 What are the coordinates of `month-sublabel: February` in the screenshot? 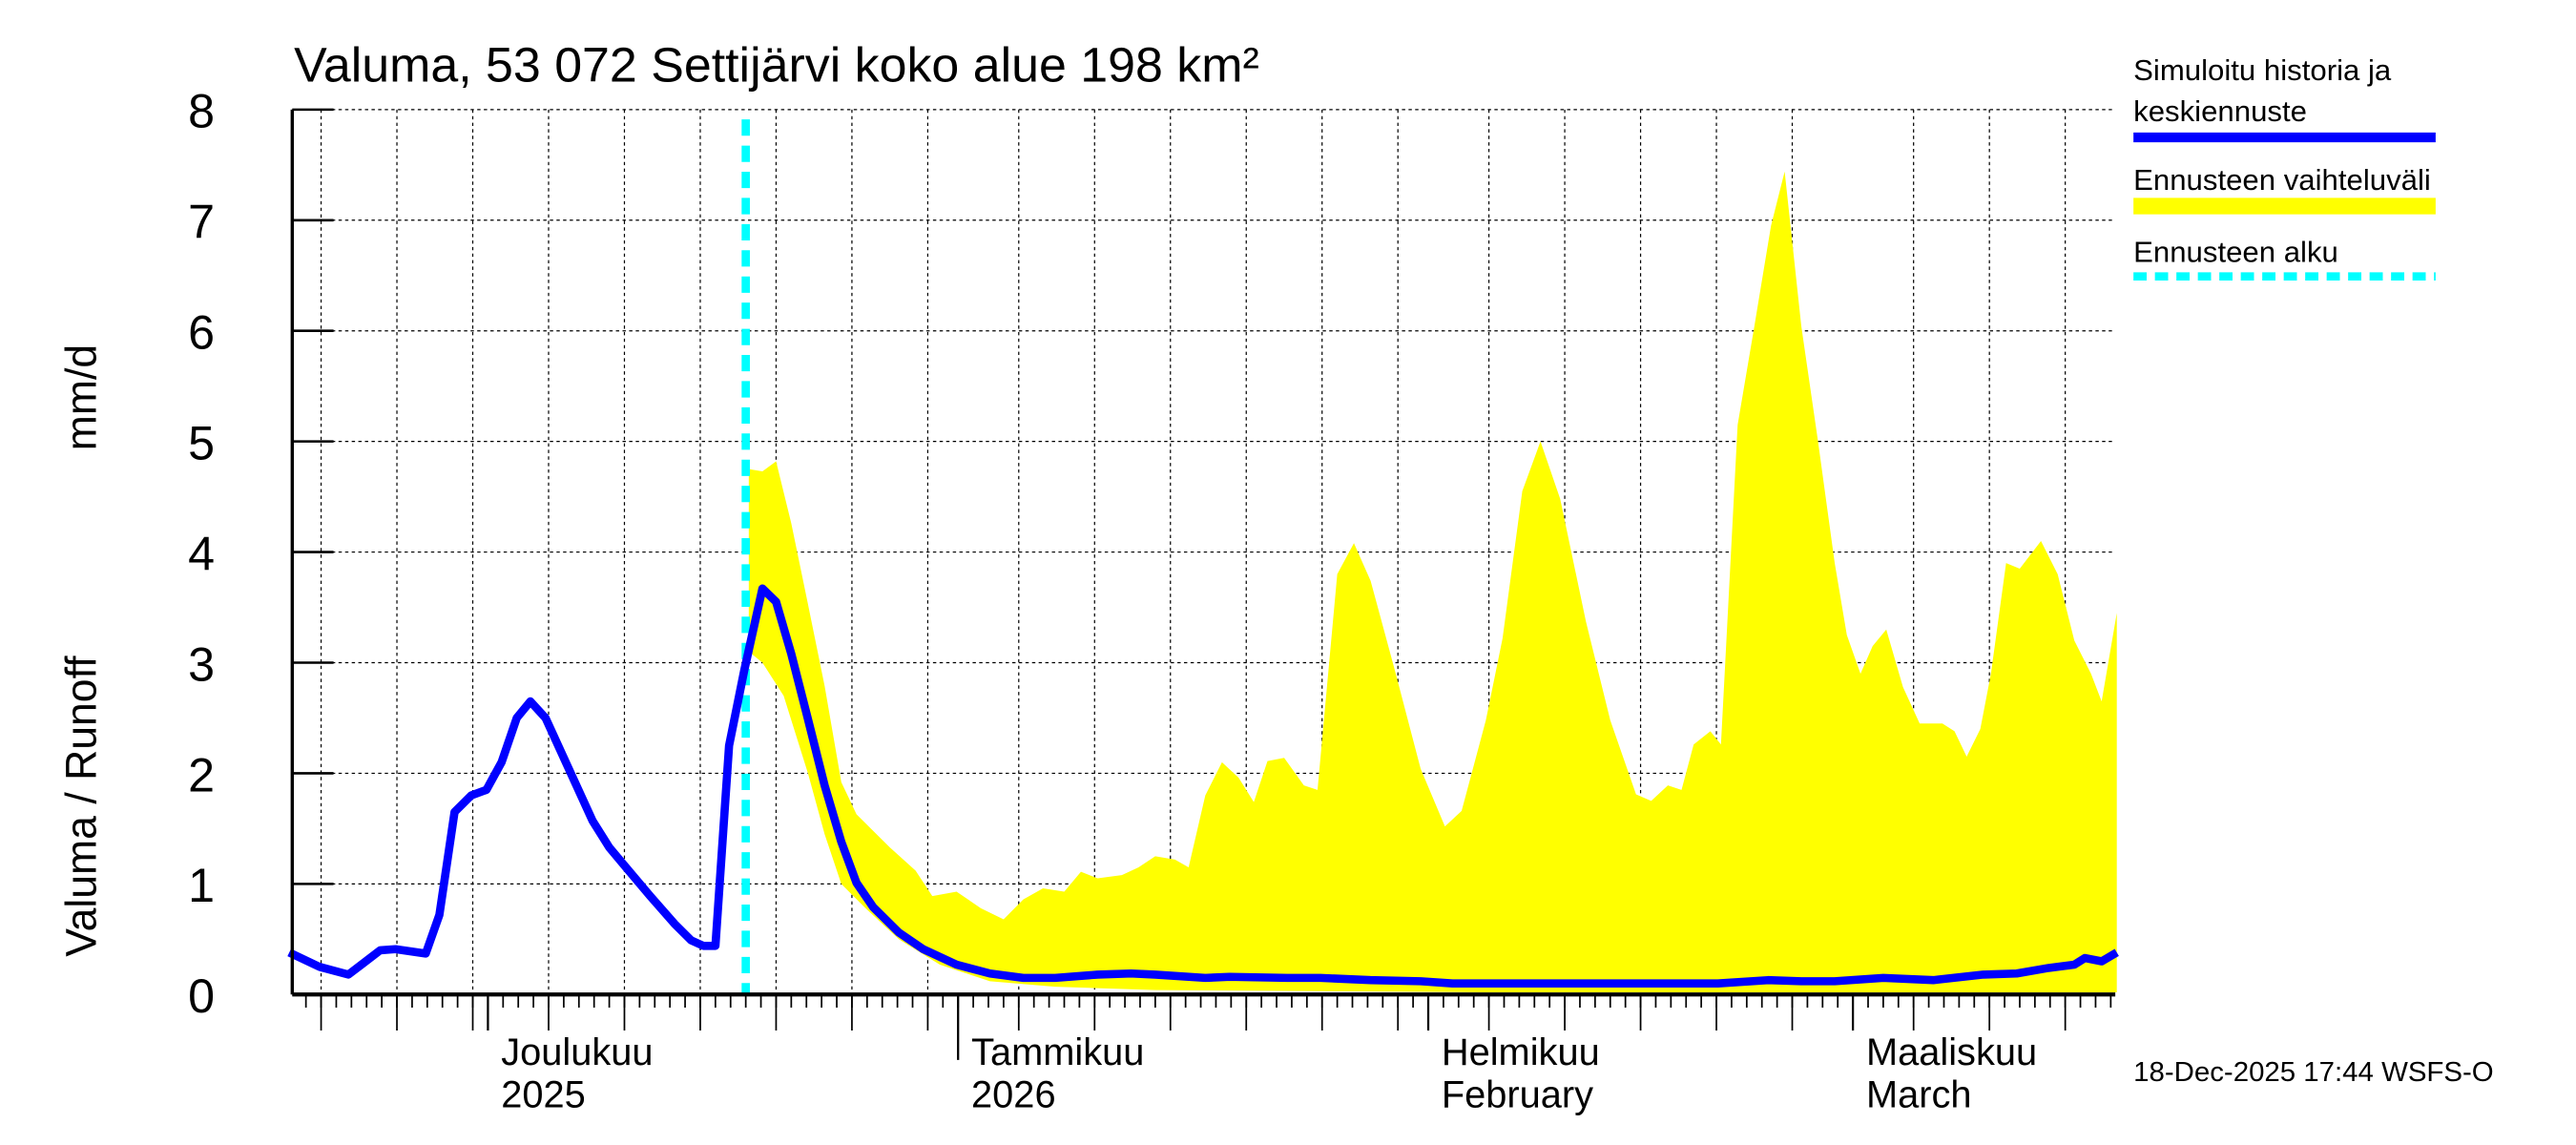 It's located at (1517, 1095).